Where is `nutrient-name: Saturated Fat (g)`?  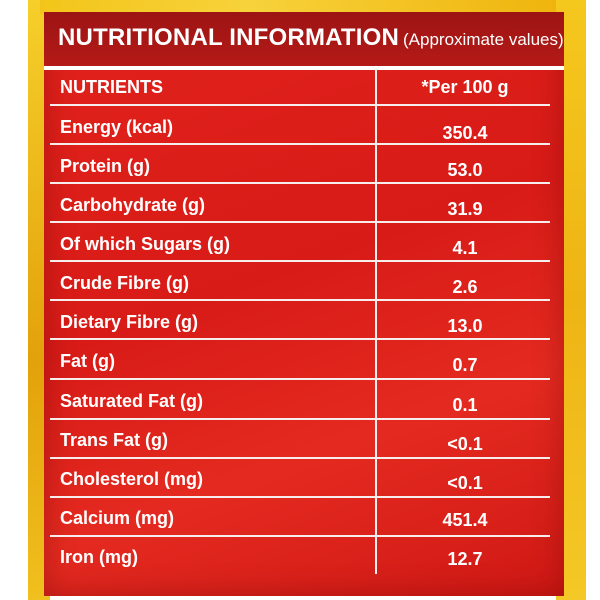
nutrient-name: Saturated Fat (g) is located at coordinates (132, 401).